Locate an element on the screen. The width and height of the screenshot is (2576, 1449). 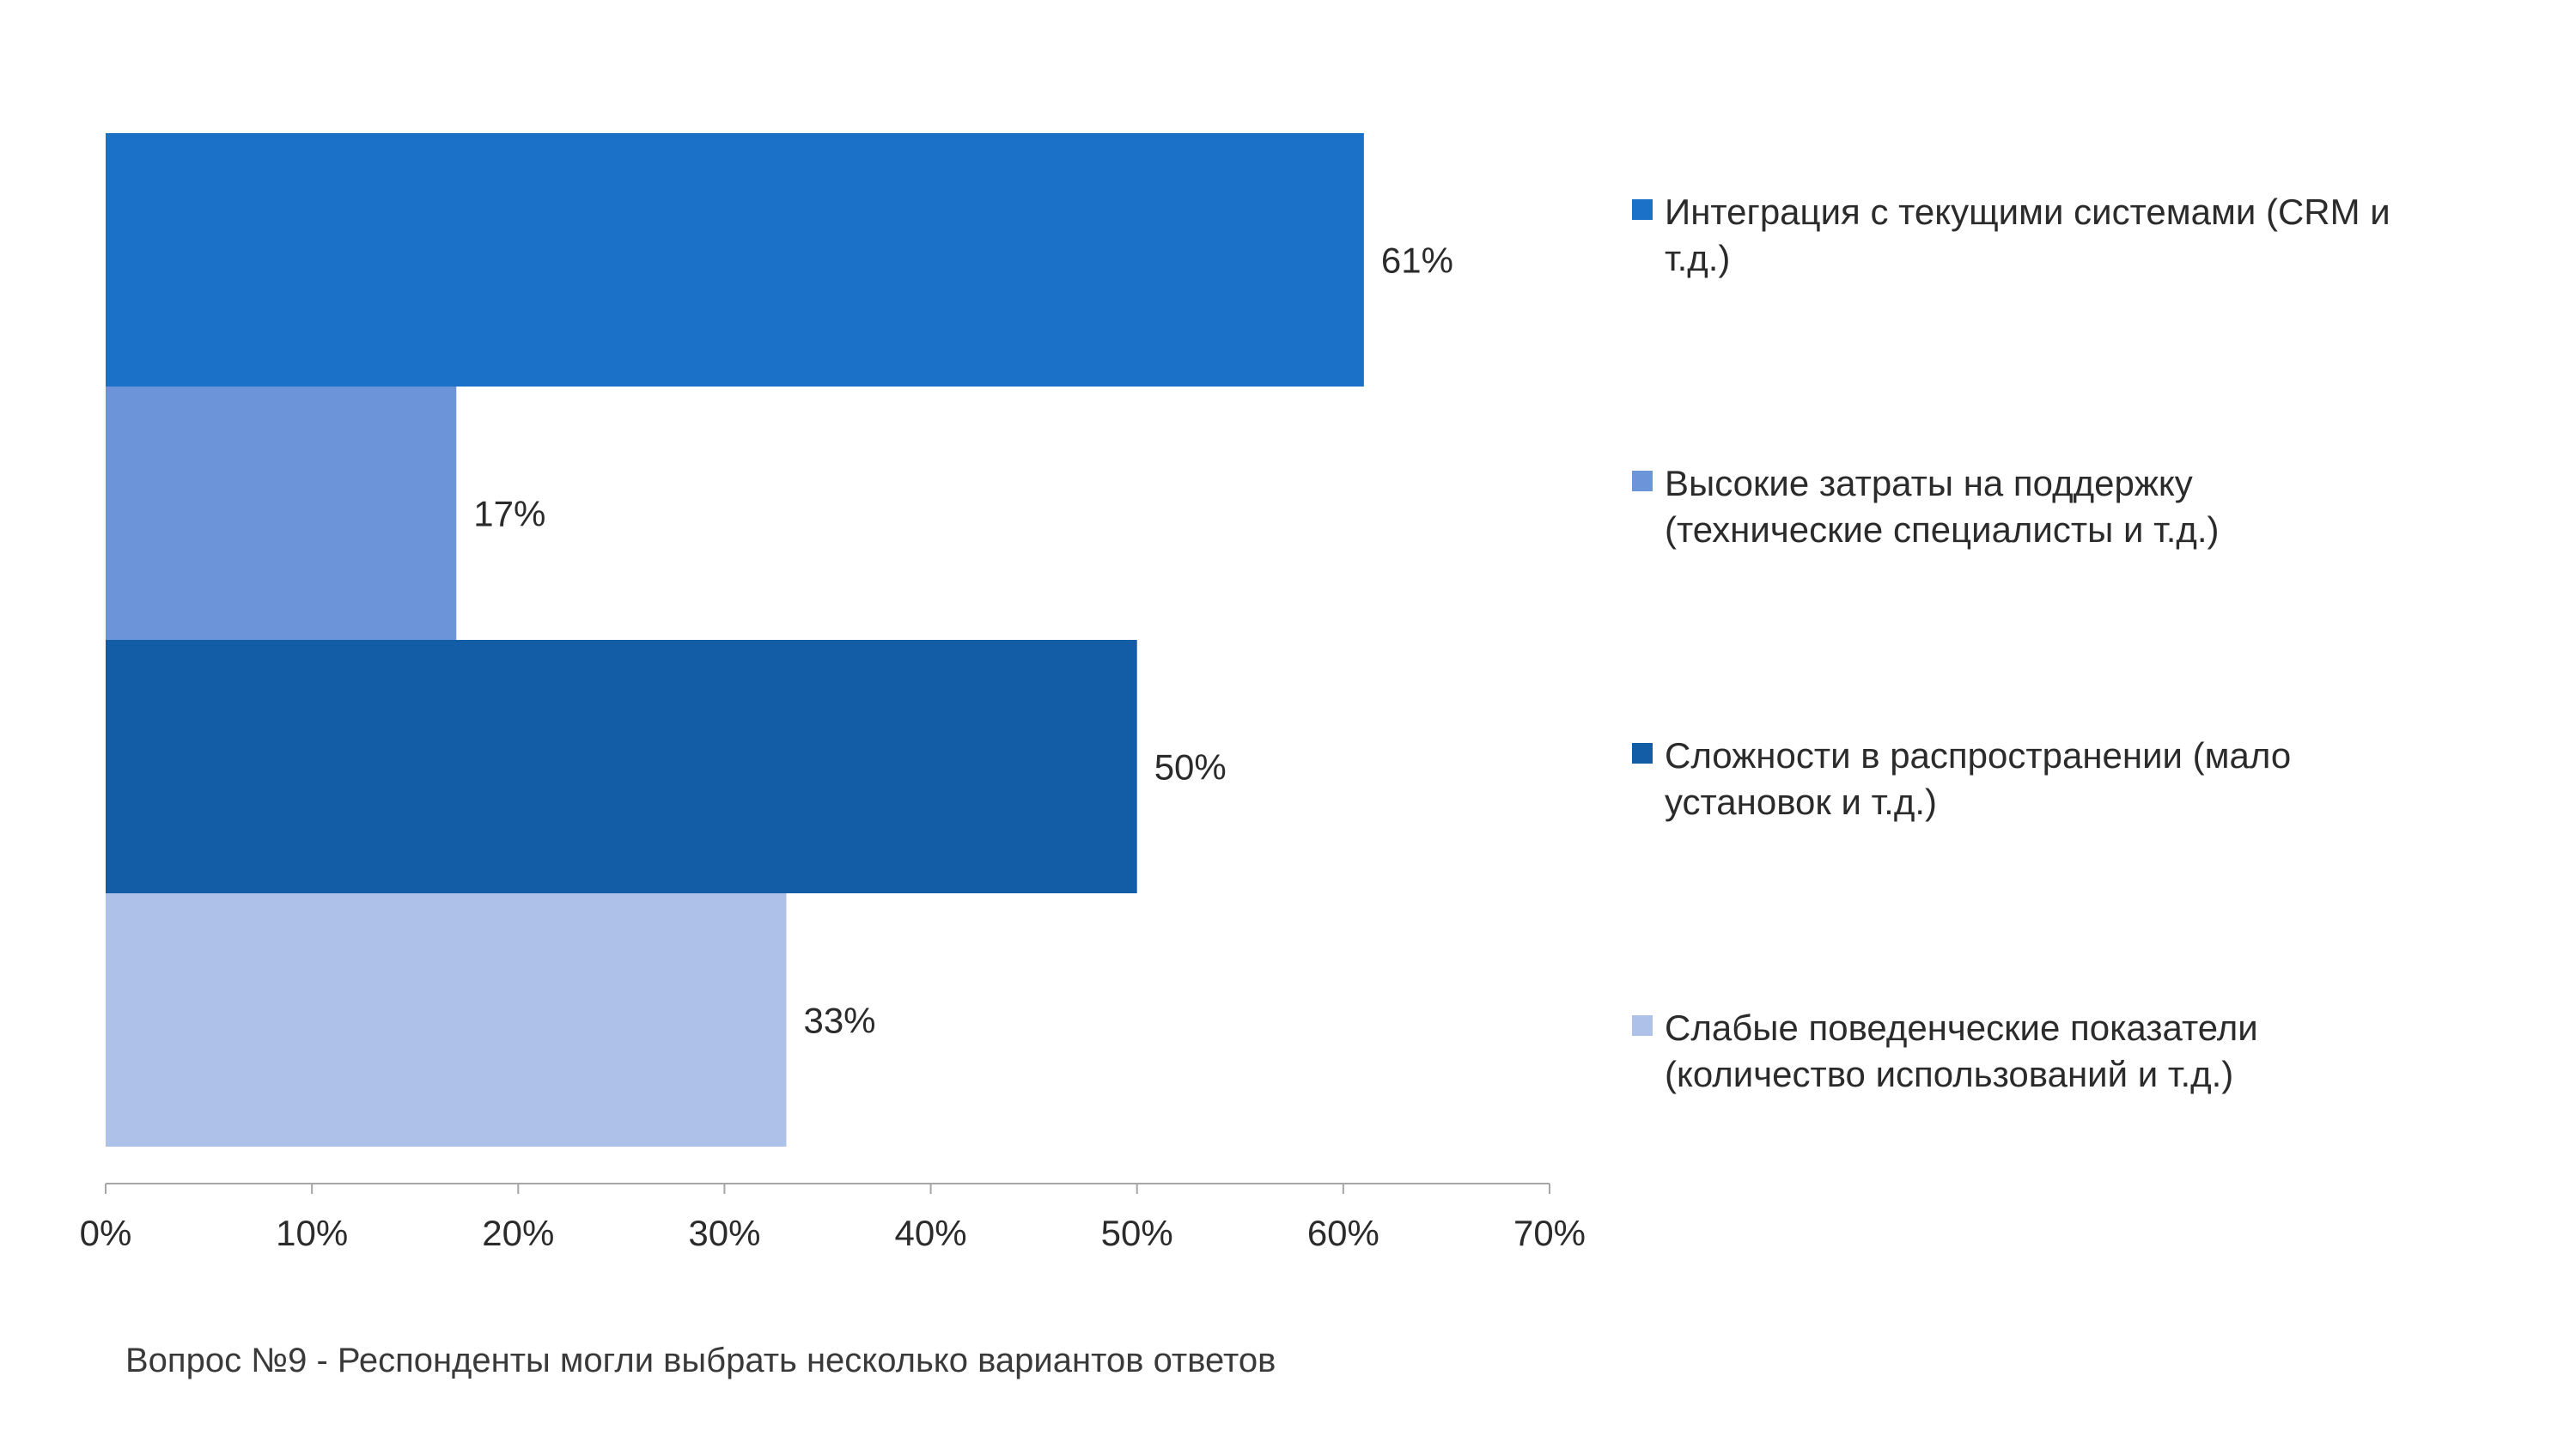
x-tick-label: 30% is located at coordinates (724, 1233).